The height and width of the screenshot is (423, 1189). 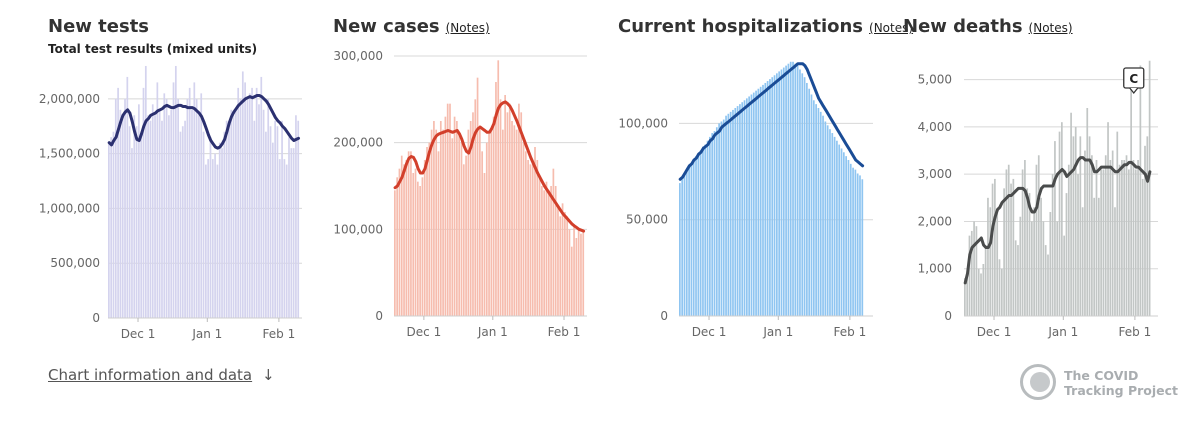 I want to click on deaths-average-line, so click(x=1057, y=220).